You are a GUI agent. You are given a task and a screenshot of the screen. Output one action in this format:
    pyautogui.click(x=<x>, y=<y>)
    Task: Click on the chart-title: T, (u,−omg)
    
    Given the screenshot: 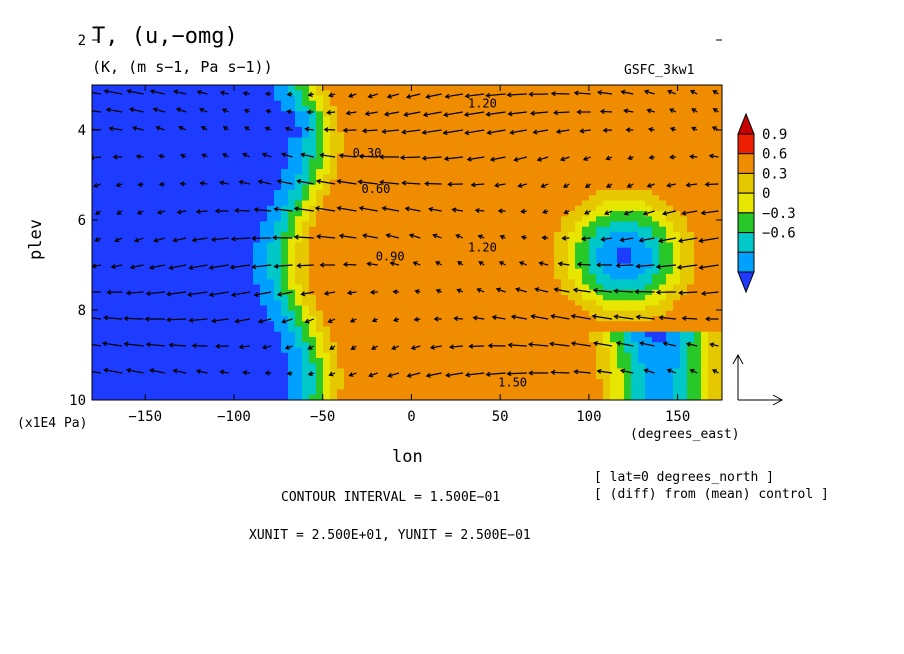 What is the action you would take?
    pyautogui.click(x=165, y=36)
    